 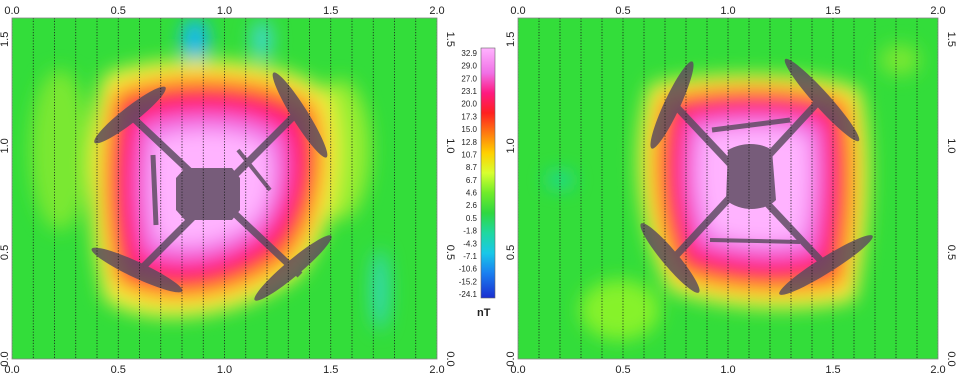 What do you see at coordinates (469, 78) in the screenshot?
I see `colorbar-tick-label: 27.0` at bounding box center [469, 78].